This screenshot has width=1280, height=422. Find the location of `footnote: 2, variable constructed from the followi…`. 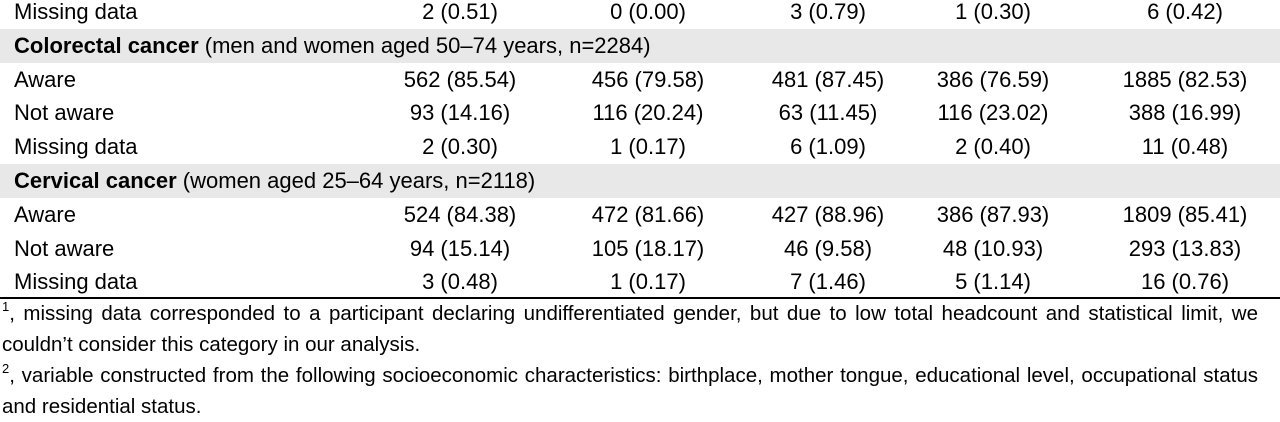

footnote: 2, variable constructed from the followi… is located at coordinates (630, 391).